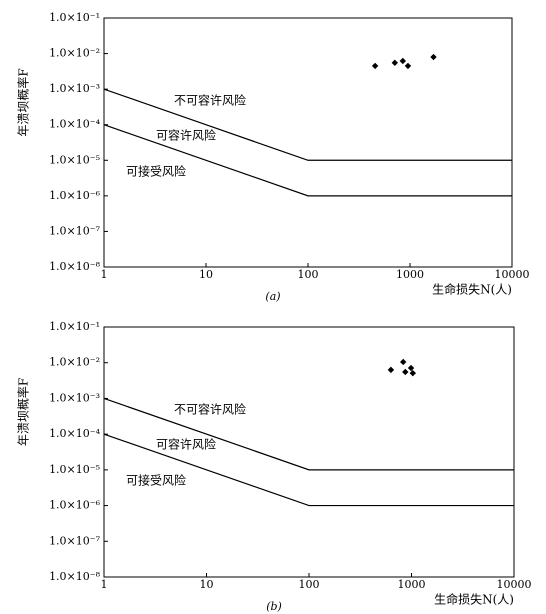 The image size is (546, 614). I want to click on caption: (a), so click(272, 296).